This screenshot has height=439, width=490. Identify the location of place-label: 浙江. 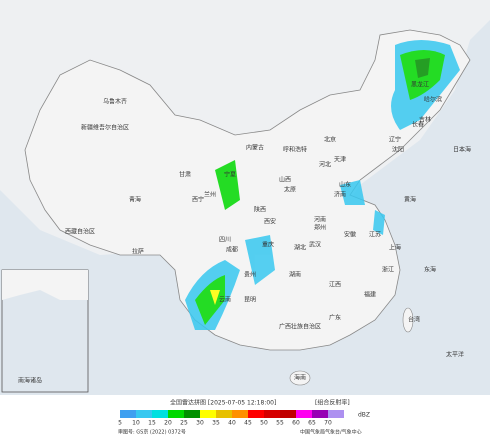
(388, 270).